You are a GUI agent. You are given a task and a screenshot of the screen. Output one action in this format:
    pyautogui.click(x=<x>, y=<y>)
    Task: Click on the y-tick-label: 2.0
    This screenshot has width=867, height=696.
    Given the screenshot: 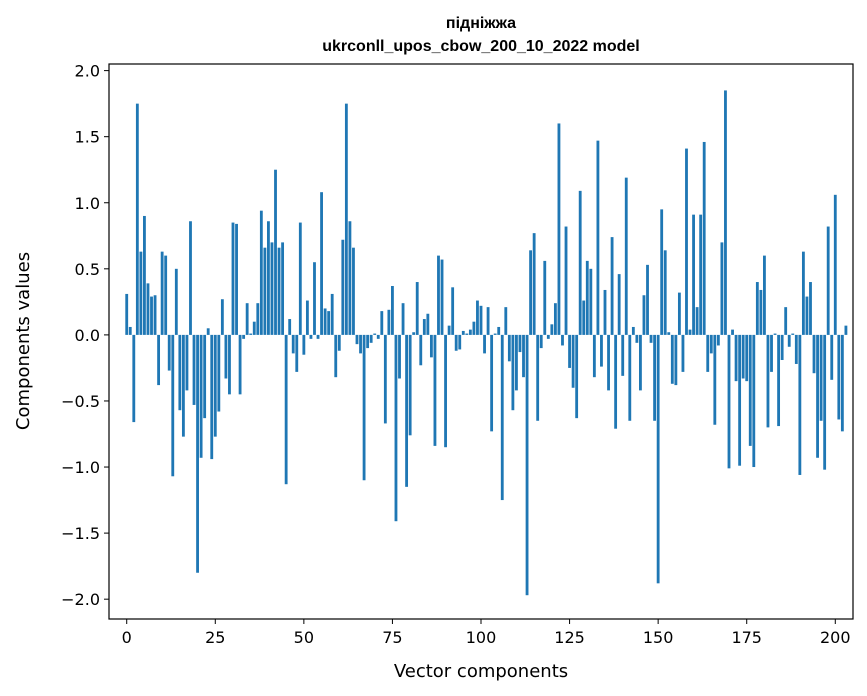 What is the action you would take?
    pyautogui.click(x=87, y=71)
    